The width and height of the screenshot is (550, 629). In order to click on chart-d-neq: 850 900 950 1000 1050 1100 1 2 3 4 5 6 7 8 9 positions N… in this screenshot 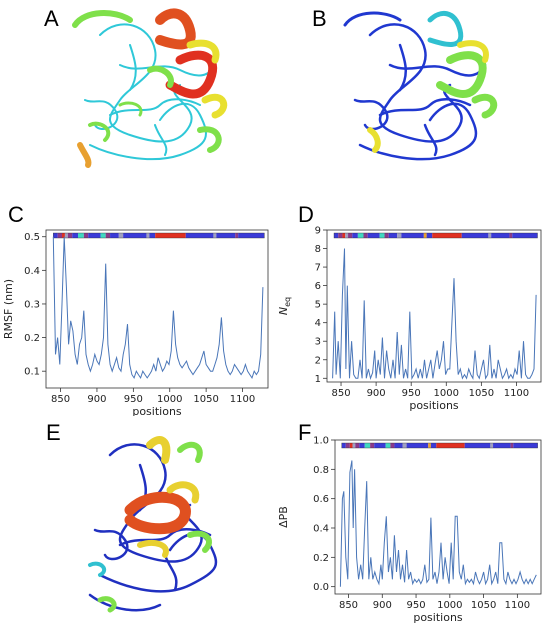, I will do `click(409, 319)`.